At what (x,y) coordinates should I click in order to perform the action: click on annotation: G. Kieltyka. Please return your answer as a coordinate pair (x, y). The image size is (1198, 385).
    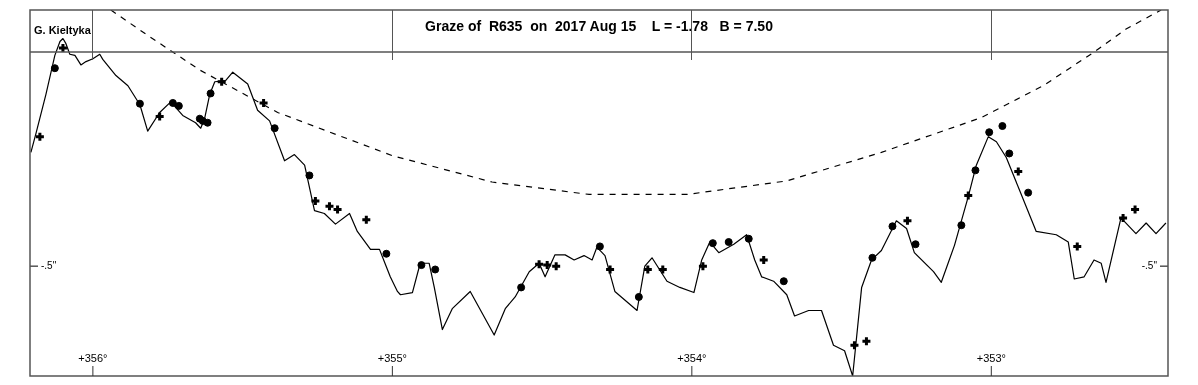
    Looking at the image, I should click on (63, 30).